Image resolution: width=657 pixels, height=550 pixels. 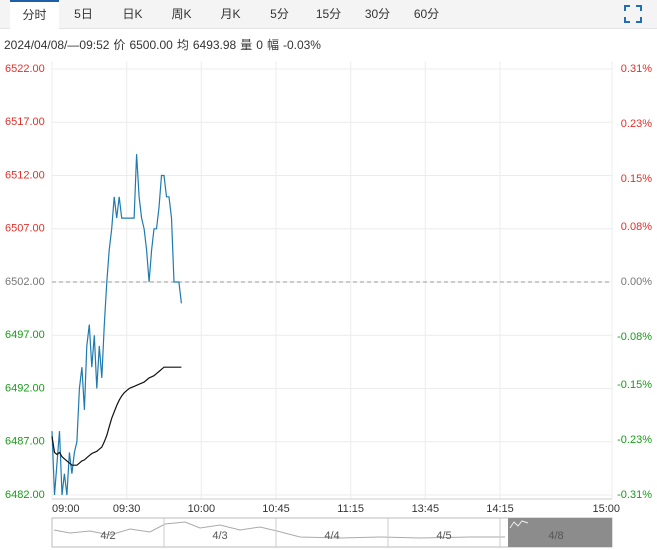 What do you see at coordinates (182, 45) in the screenshot?
I see `label: 均` at bounding box center [182, 45].